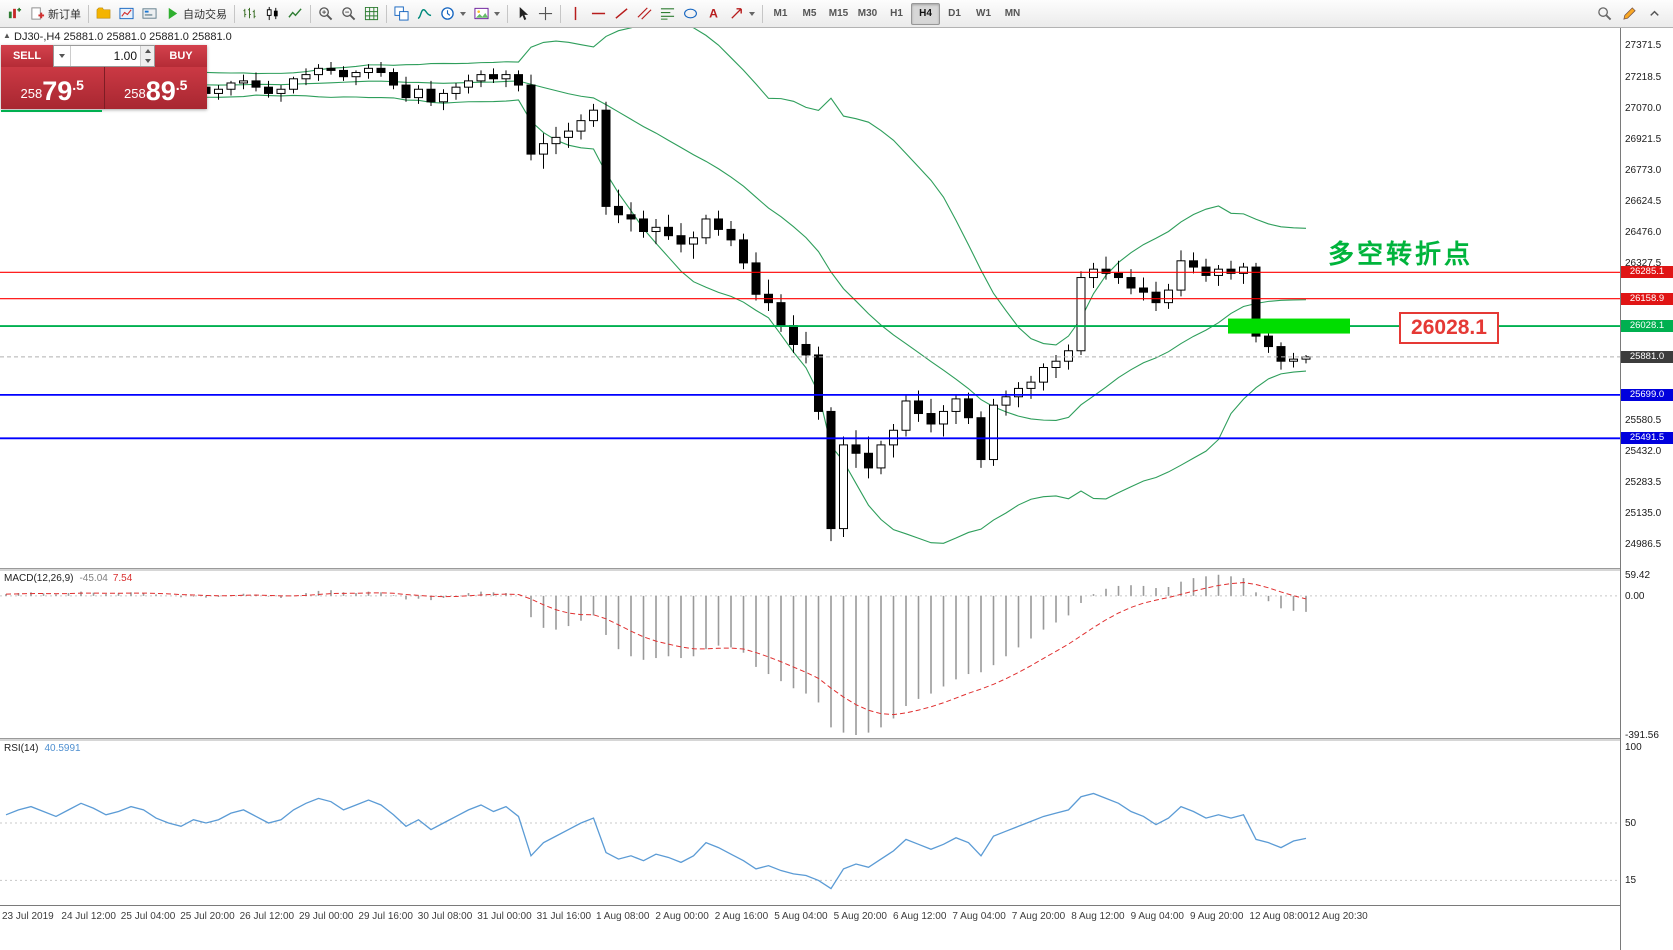 Image resolution: width=1673 pixels, height=950 pixels. What do you see at coordinates (545, 14) in the screenshot?
I see `crosshair-button` at bounding box center [545, 14].